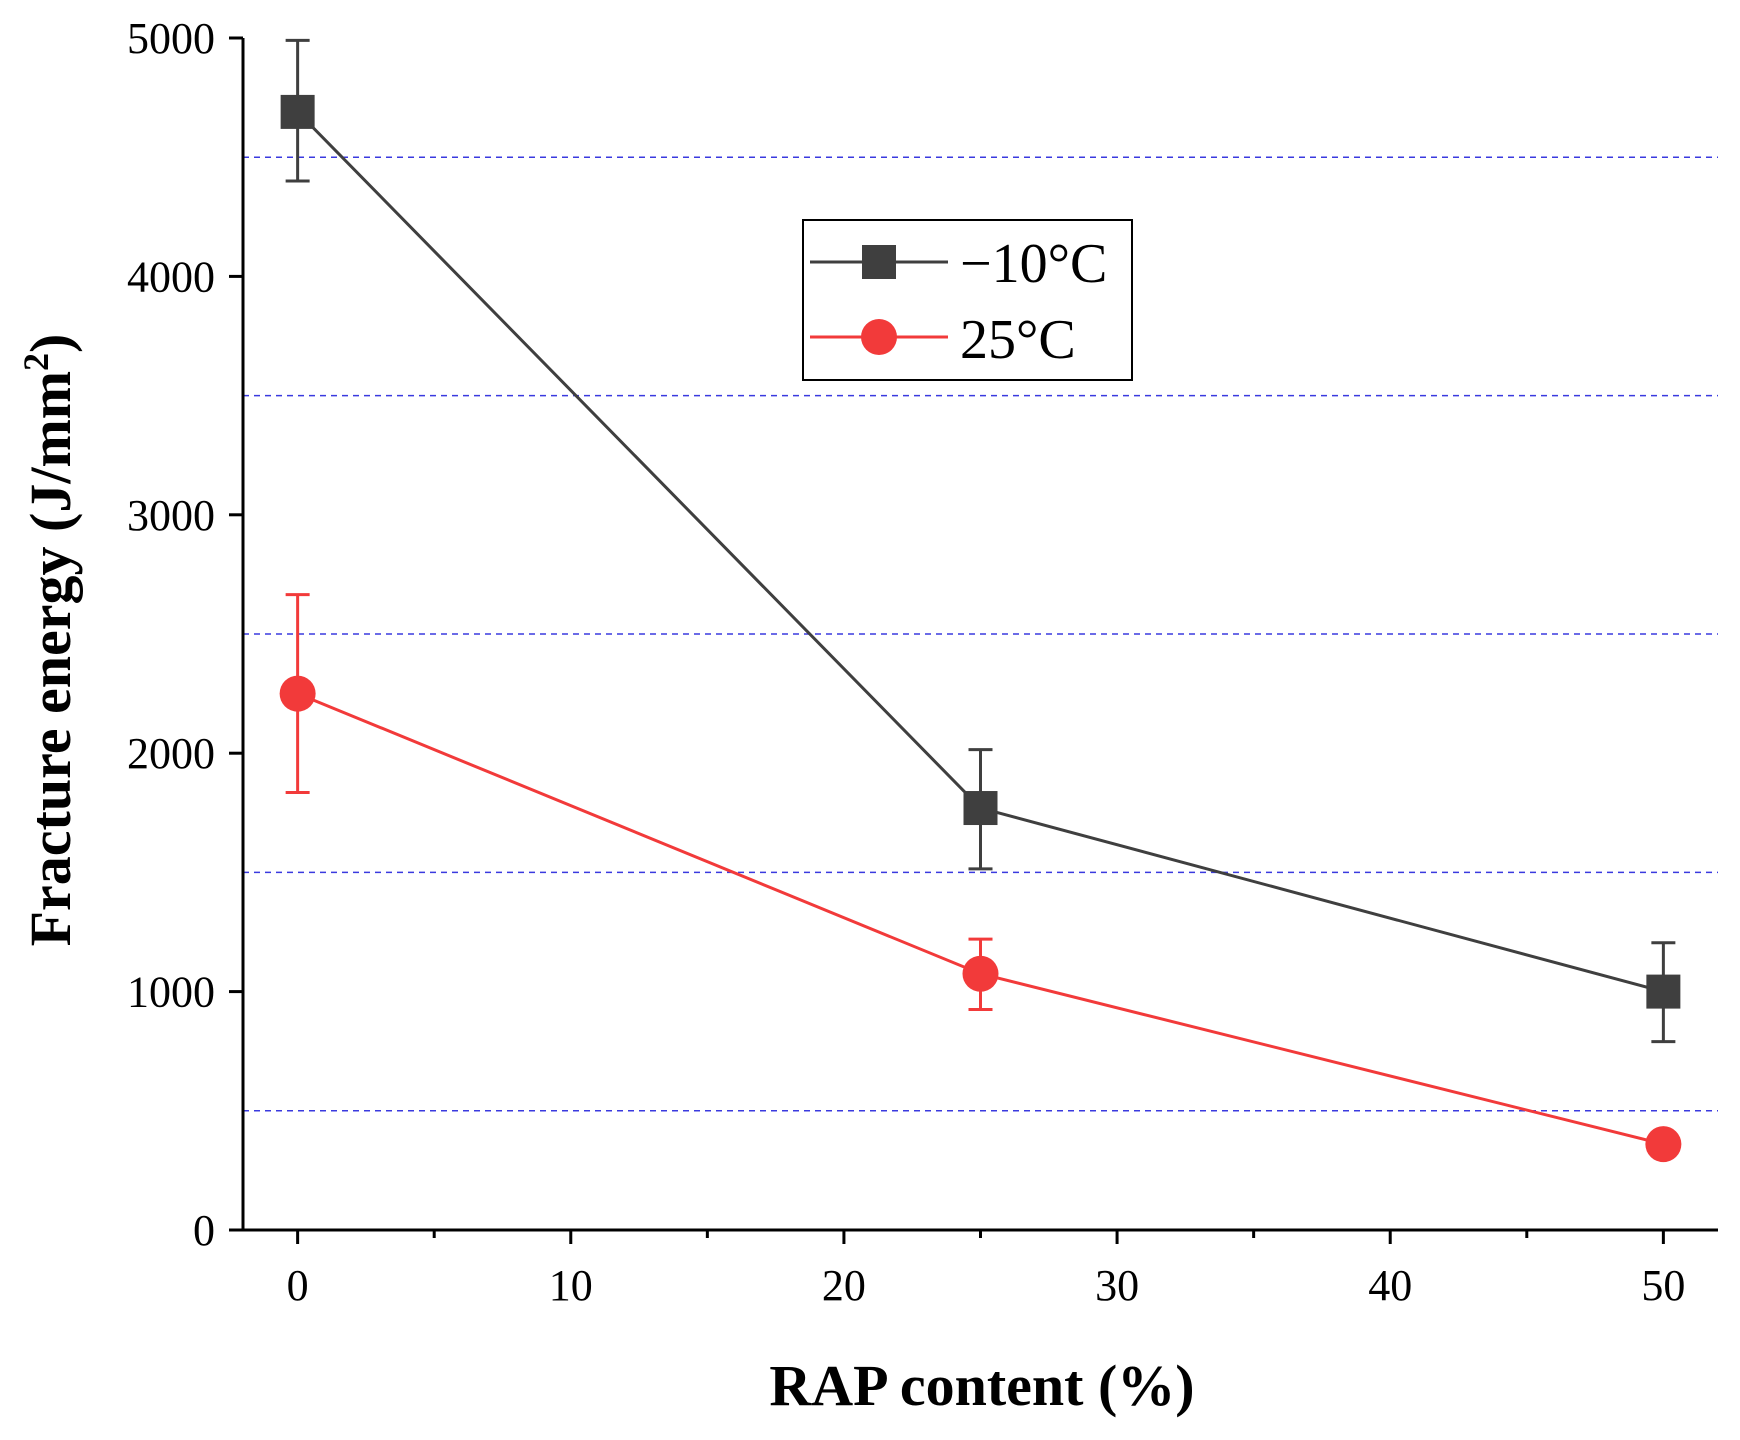 The height and width of the screenshot is (1440, 1740). What do you see at coordinates (171, 992) in the screenshot?
I see `y-tick-label-1000: 1000` at bounding box center [171, 992].